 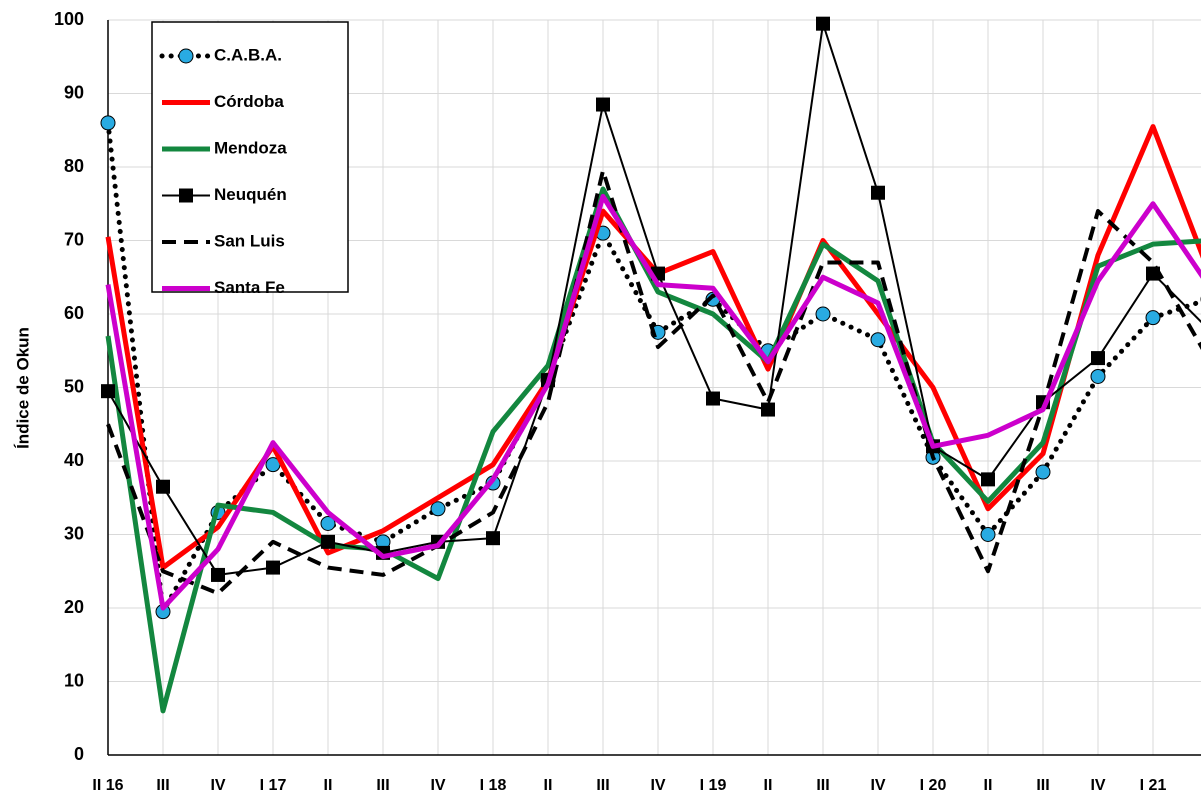 What do you see at coordinates (248, 54) in the screenshot?
I see `legend-label: C.A.B.A.` at bounding box center [248, 54].